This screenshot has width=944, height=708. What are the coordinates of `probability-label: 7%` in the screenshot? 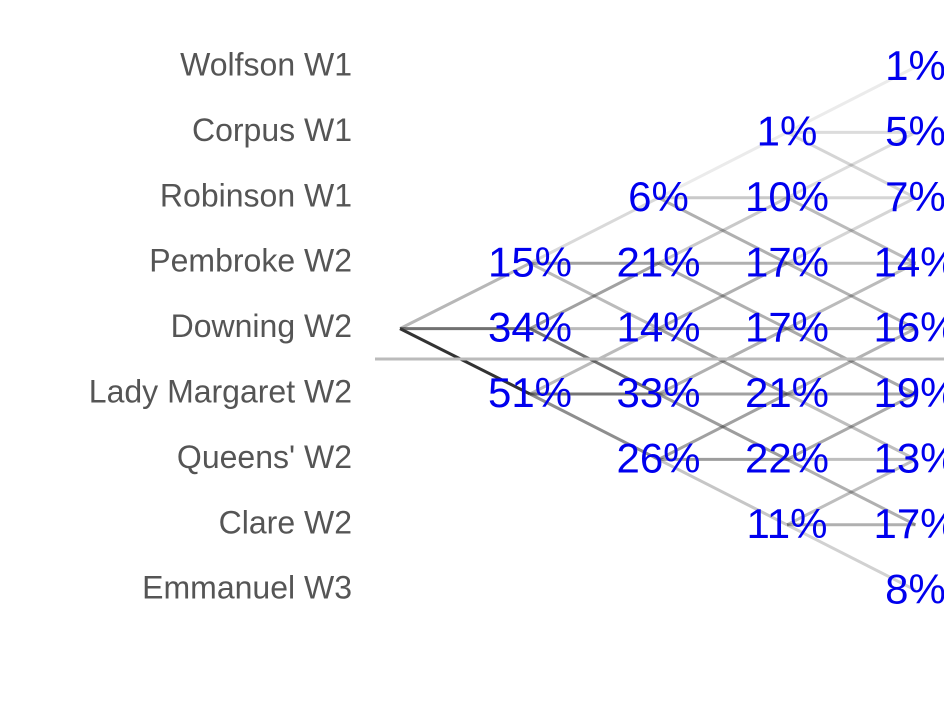 It's located at (914, 196).